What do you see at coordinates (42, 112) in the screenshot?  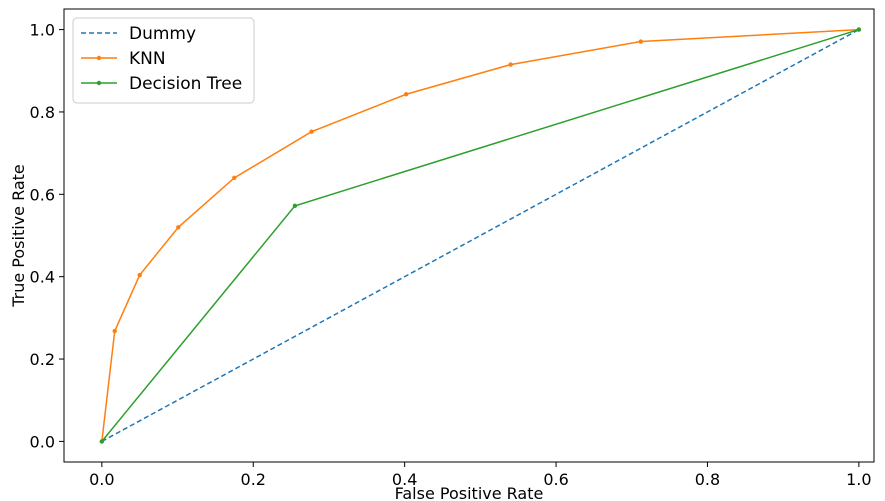 I see `y-tick-label: 0.8` at bounding box center [42, 112].